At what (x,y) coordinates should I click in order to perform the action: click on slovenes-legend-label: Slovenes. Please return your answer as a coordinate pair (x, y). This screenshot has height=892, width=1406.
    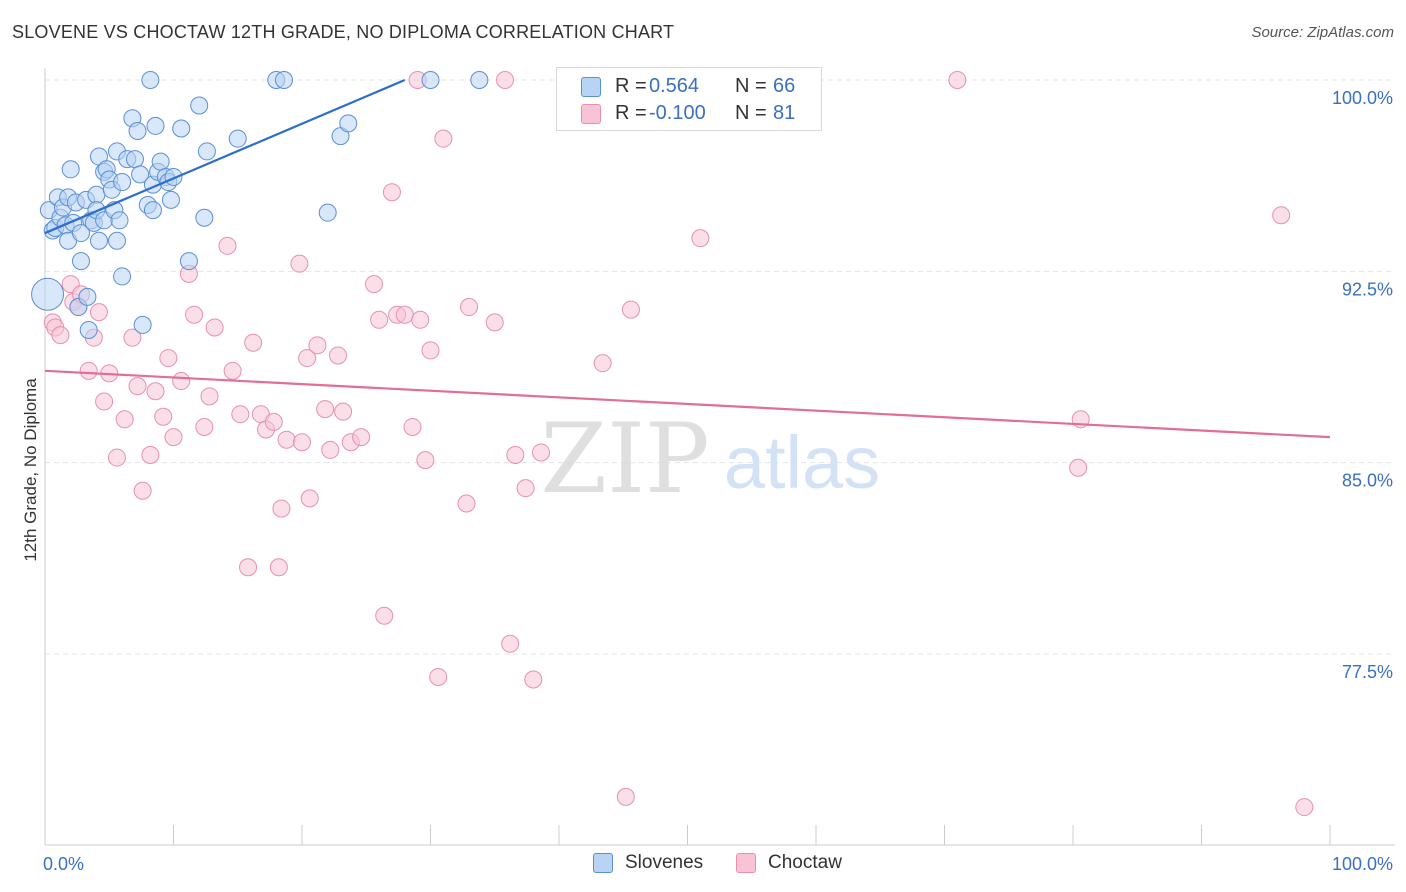
    Looking at the image, I should click on (664, 862).